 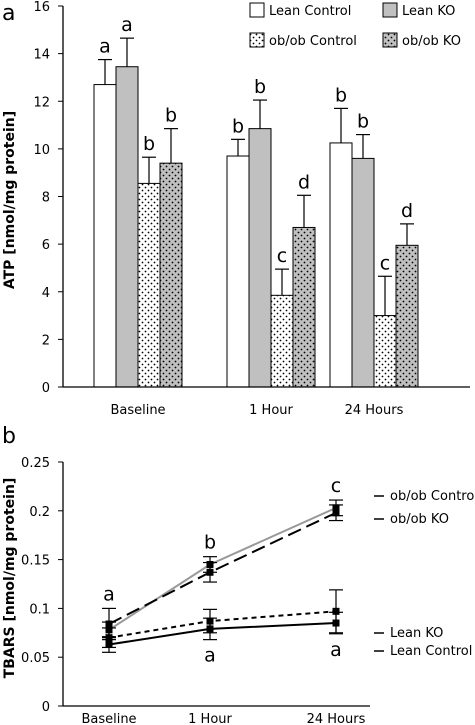 What do you see at coordinates (41, 150) in the screenshot?
I see `y-tick-label-10: 10` at bounding box center [41, 150].